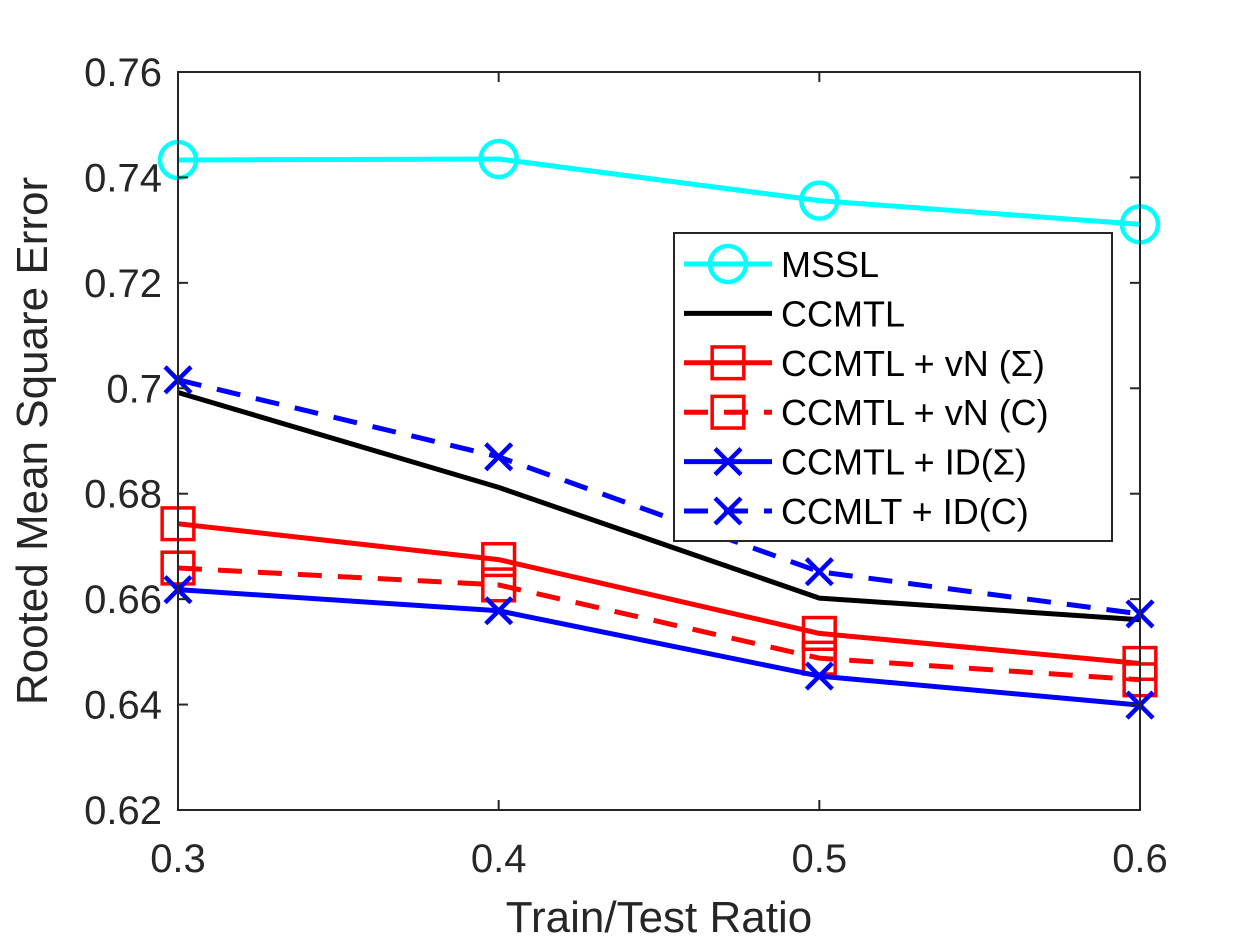 The width and height of the screenshot is (1260, 945). I want to click on legend-label: CCMTL + ID(Σ), so click(904, 462).